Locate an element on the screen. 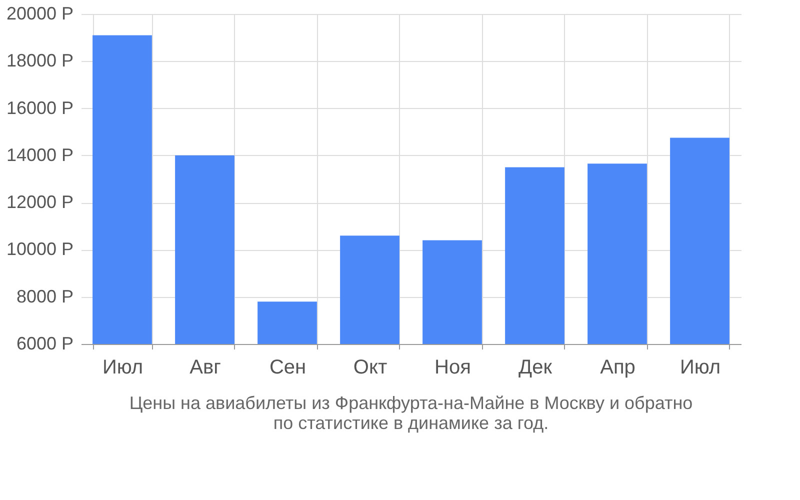 The height and width of the screenshot is (500, 800). x-tick-label: Авг is located at coordinates (205, 367).